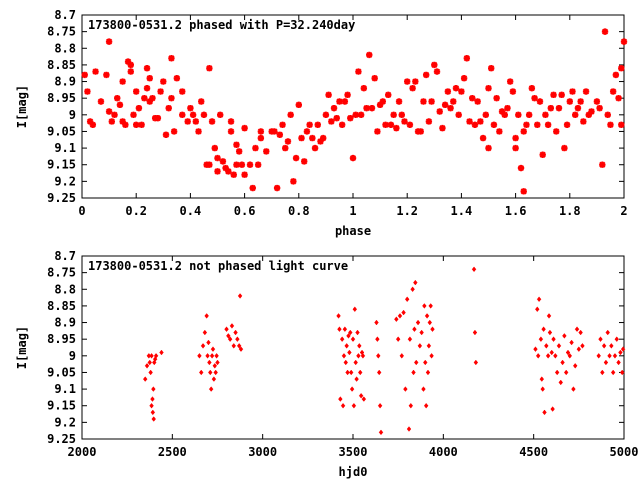 The image size is (640, 480). Describe the element at coordinates (262, 452) in the screenshot. I see `x-tick-label: 3000` at that location.